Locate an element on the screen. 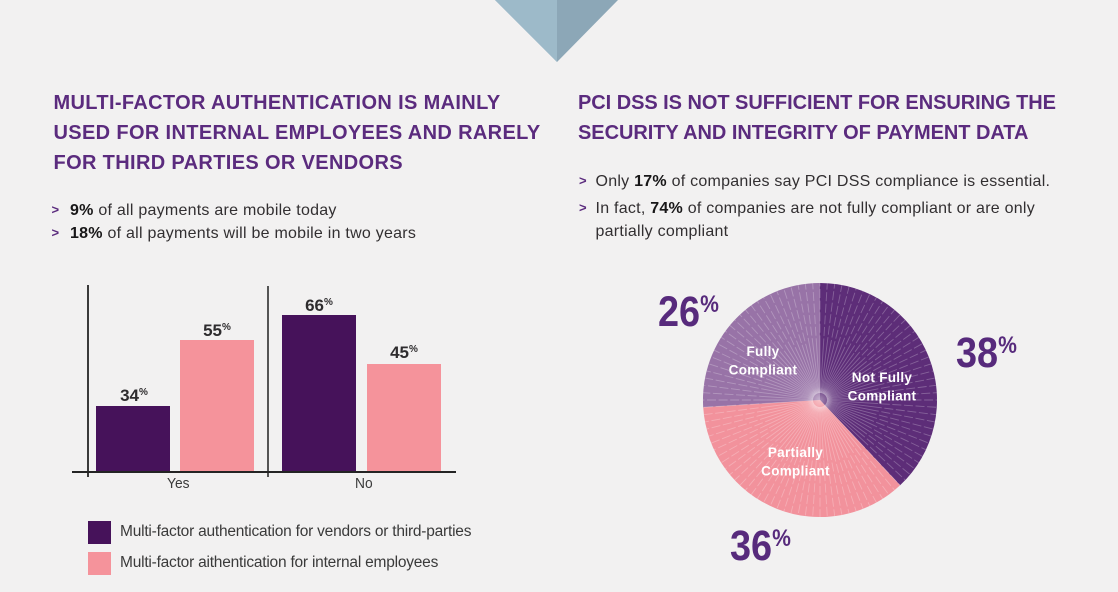  svg-text: Not Fully is located at coordinates (882, 377).